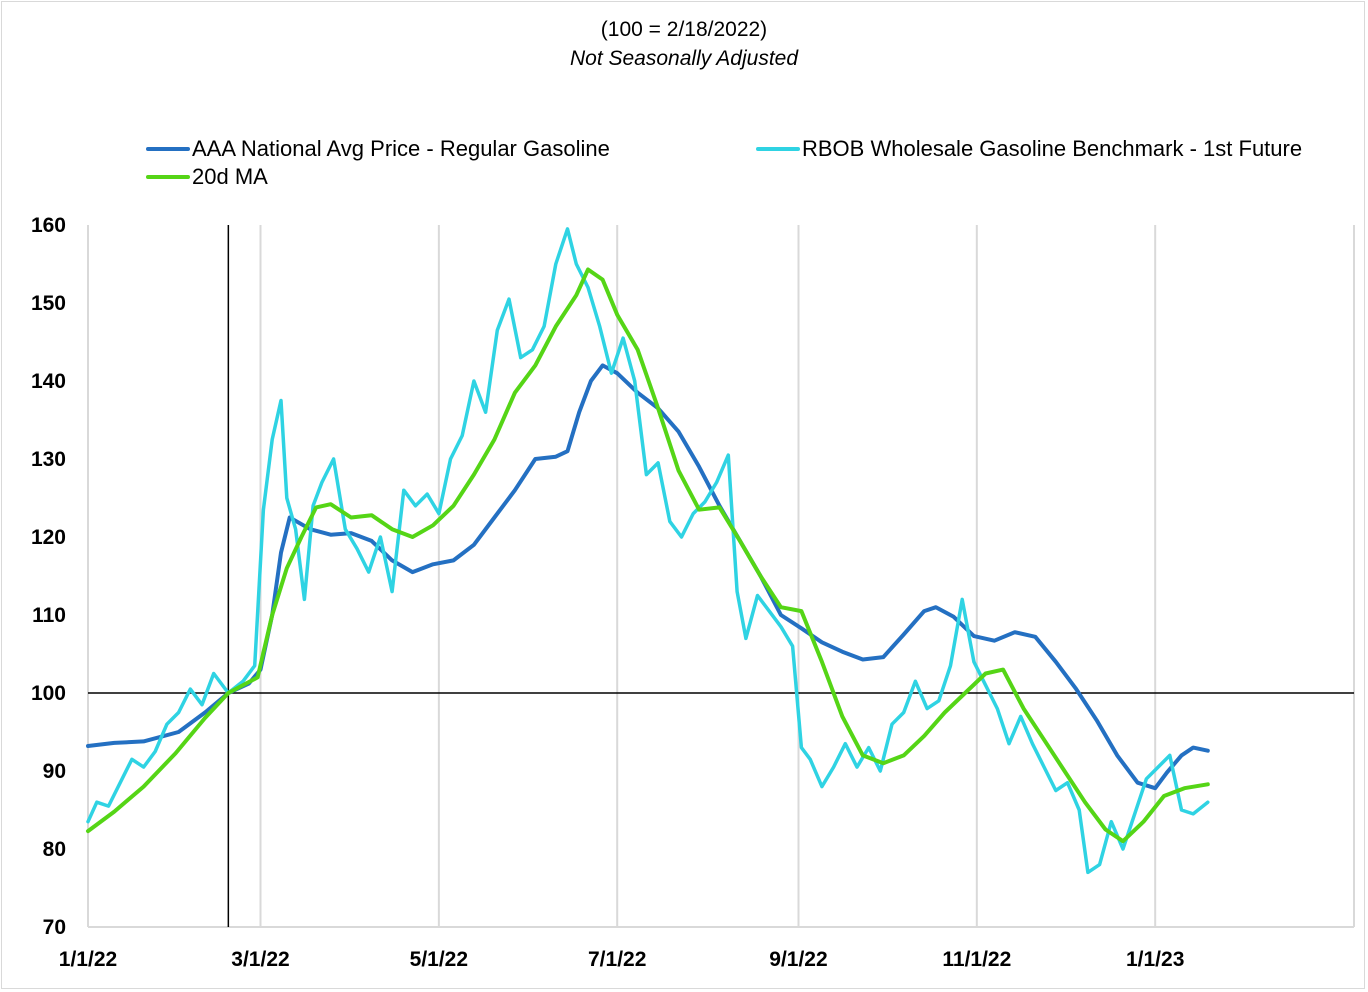 The width and height of the screenshot is (1368, 992). Describe the element at coordinates (778, 149) in the screenshot. I see `legend-swatch-rbob` at that location.